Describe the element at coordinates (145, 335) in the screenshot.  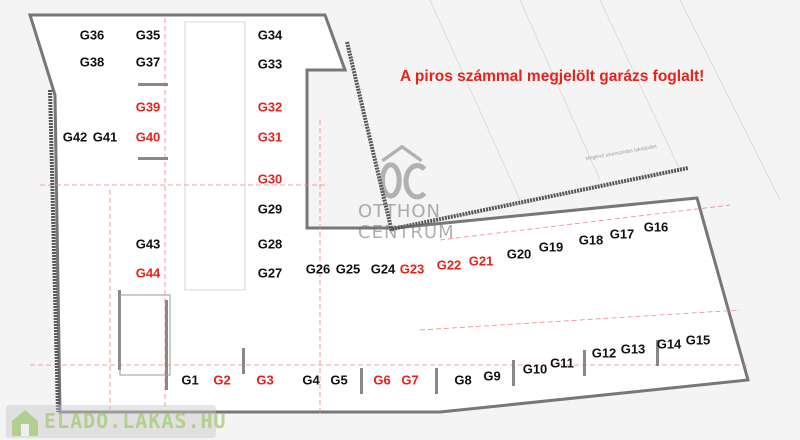
I see `stairwell` at that location.